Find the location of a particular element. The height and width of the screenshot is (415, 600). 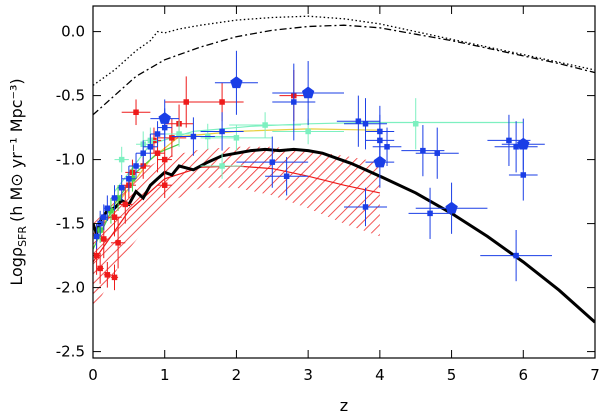

x-tick-label: 2 is located at coordinates (237, 375).